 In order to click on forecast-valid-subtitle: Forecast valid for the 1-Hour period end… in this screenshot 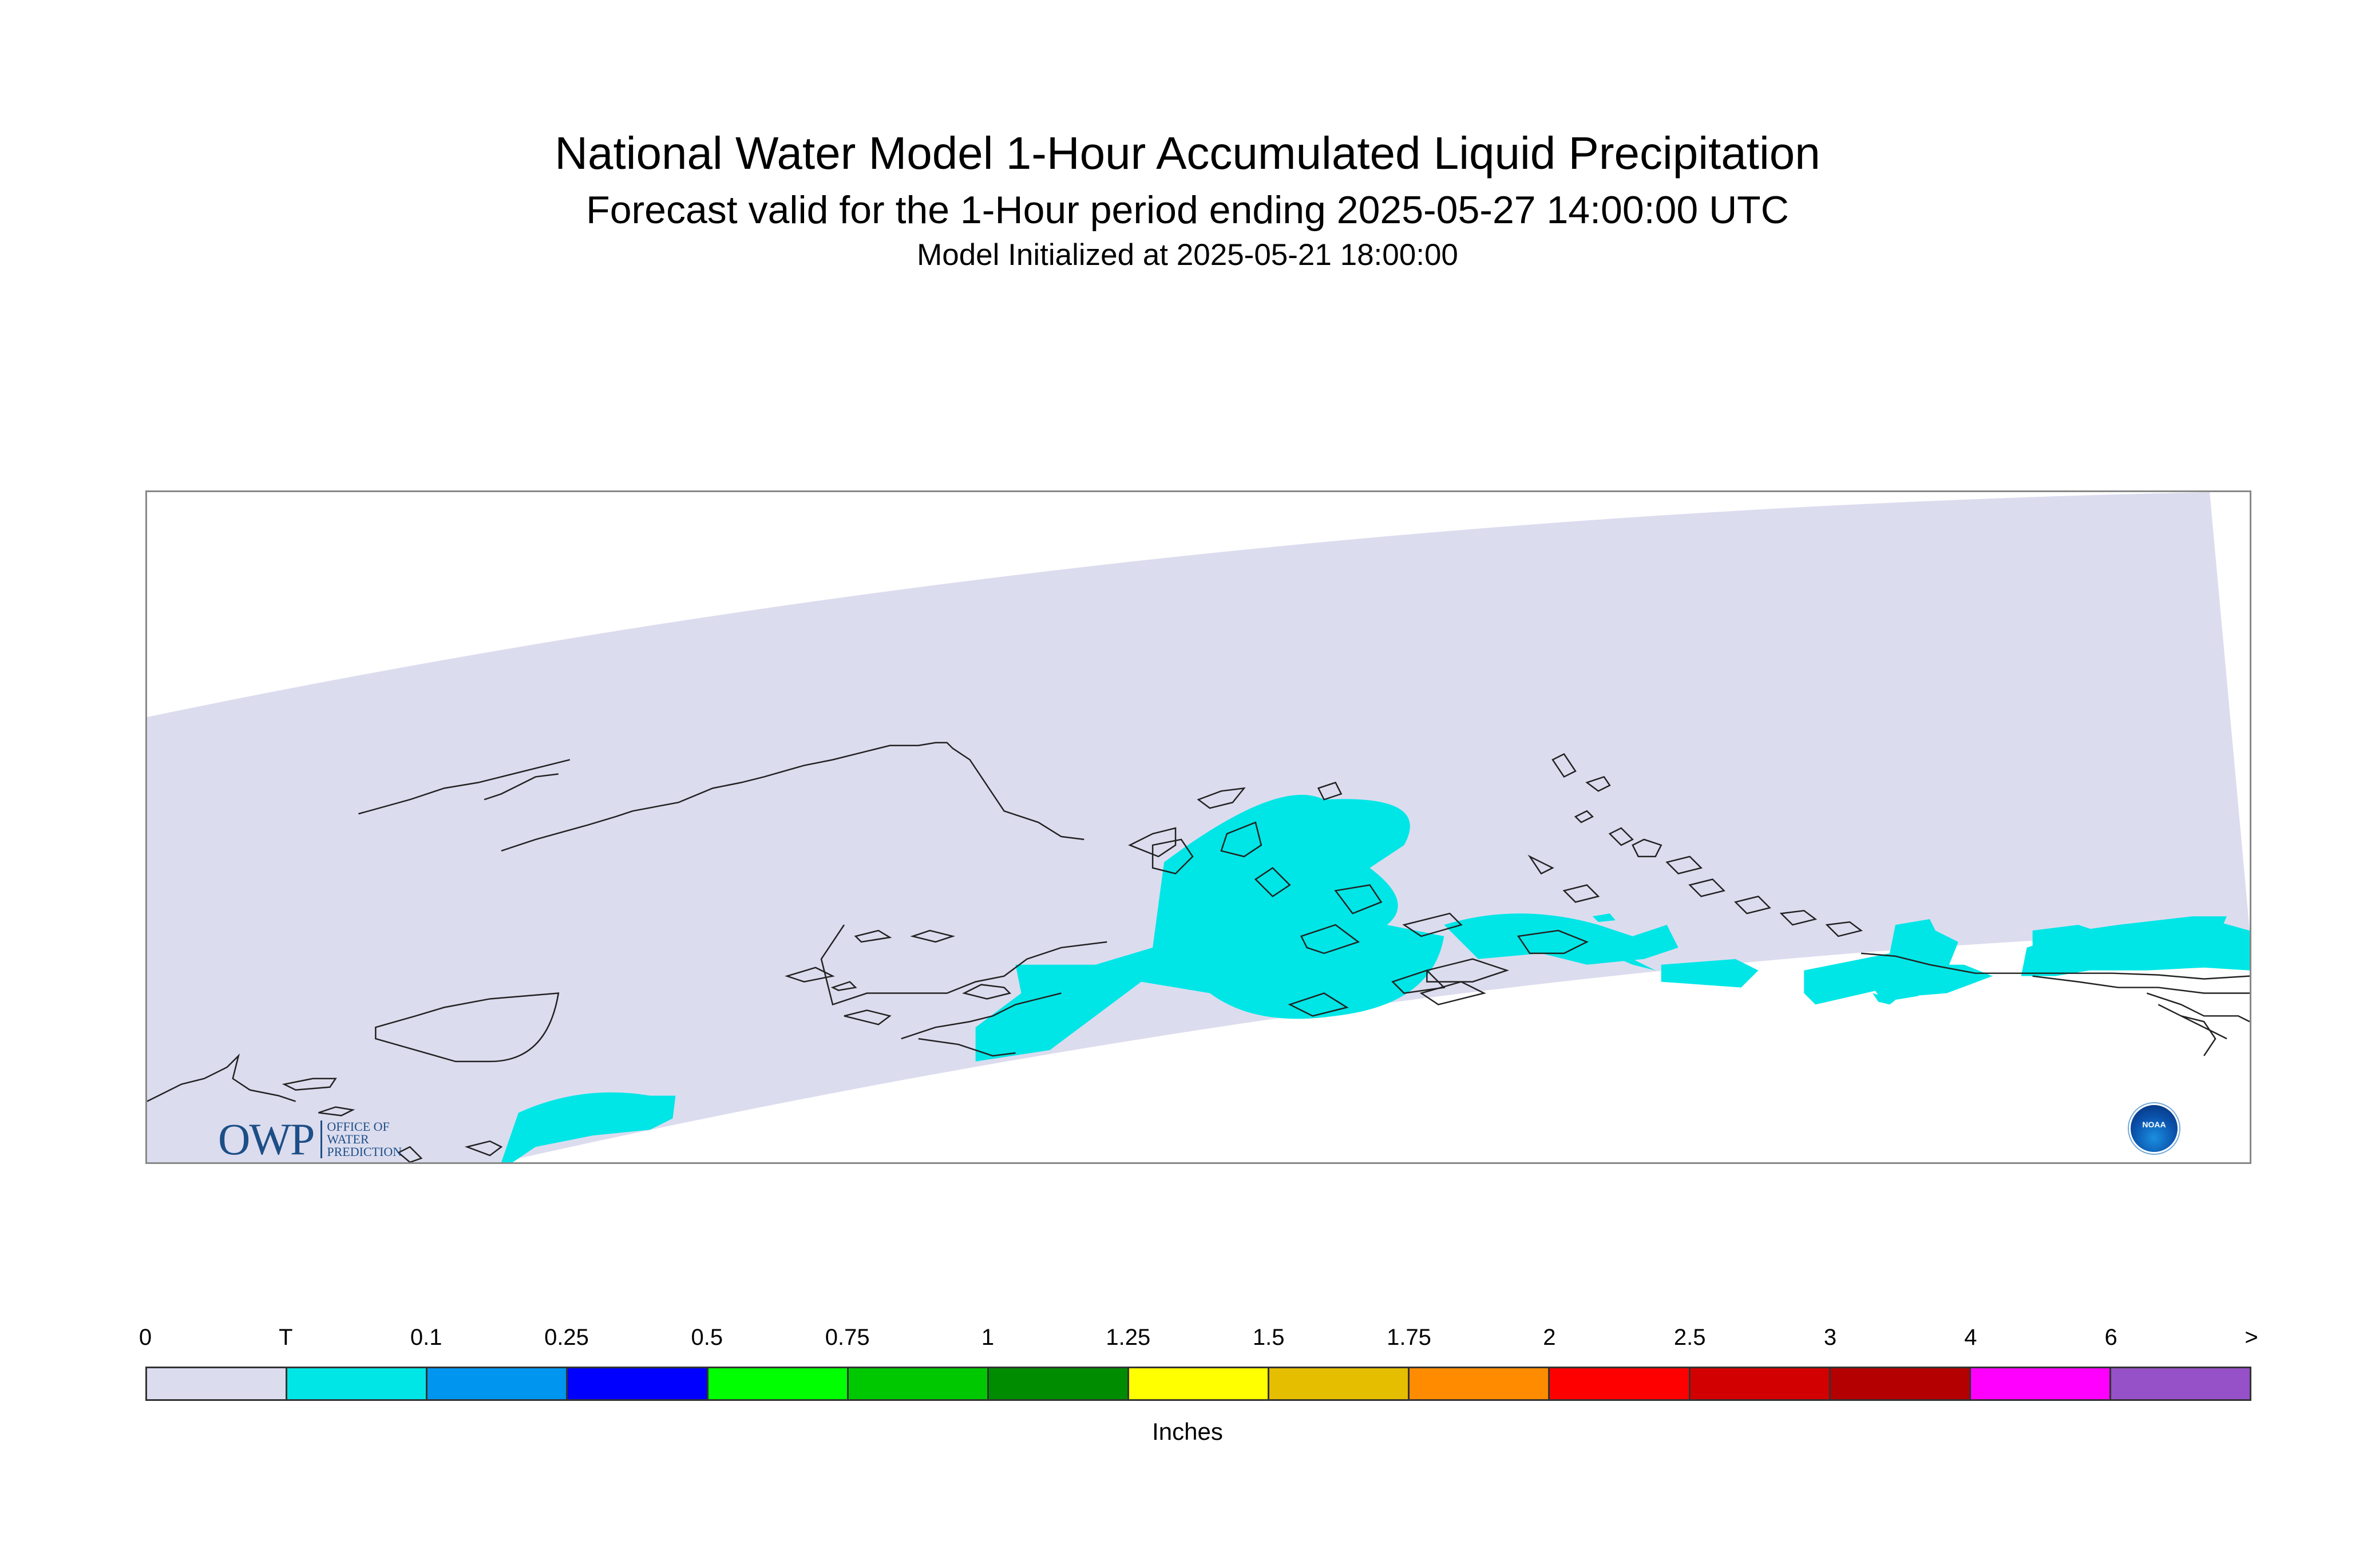, I will do `click(1187, 210)`.